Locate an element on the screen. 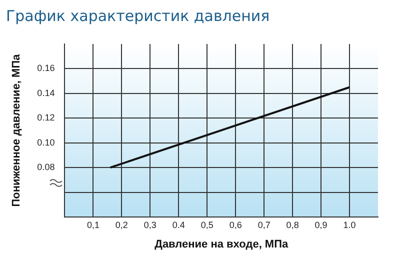  x-tick-label: 0.4 is located at coordinates (178, 225).